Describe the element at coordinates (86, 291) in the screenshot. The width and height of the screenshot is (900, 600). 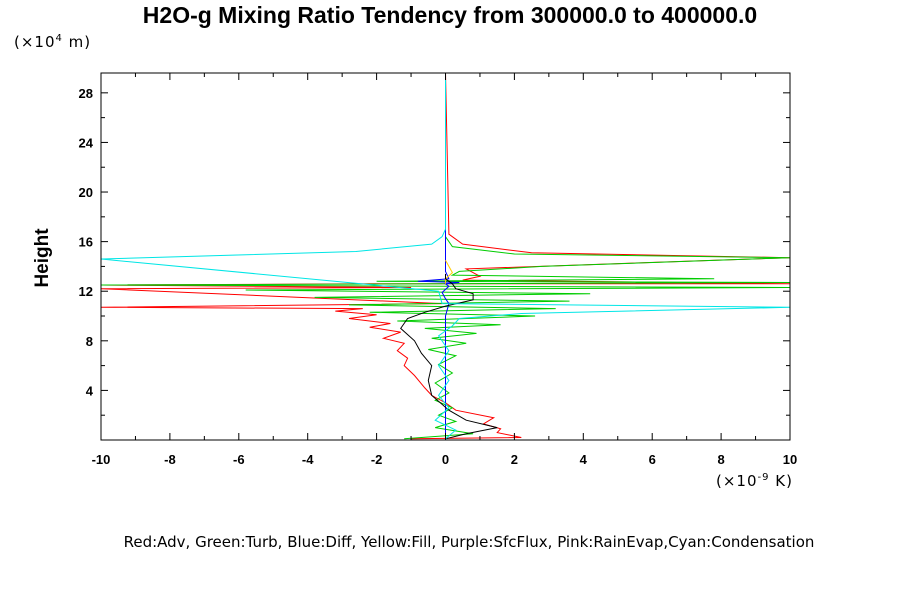
I see `y-tick-label: 12` at that location.